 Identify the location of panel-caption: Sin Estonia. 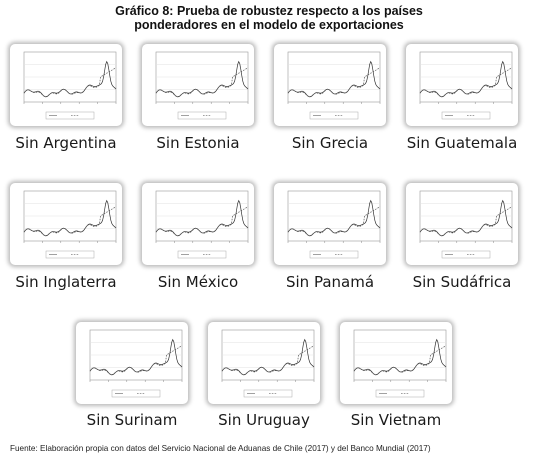
(198, 143).